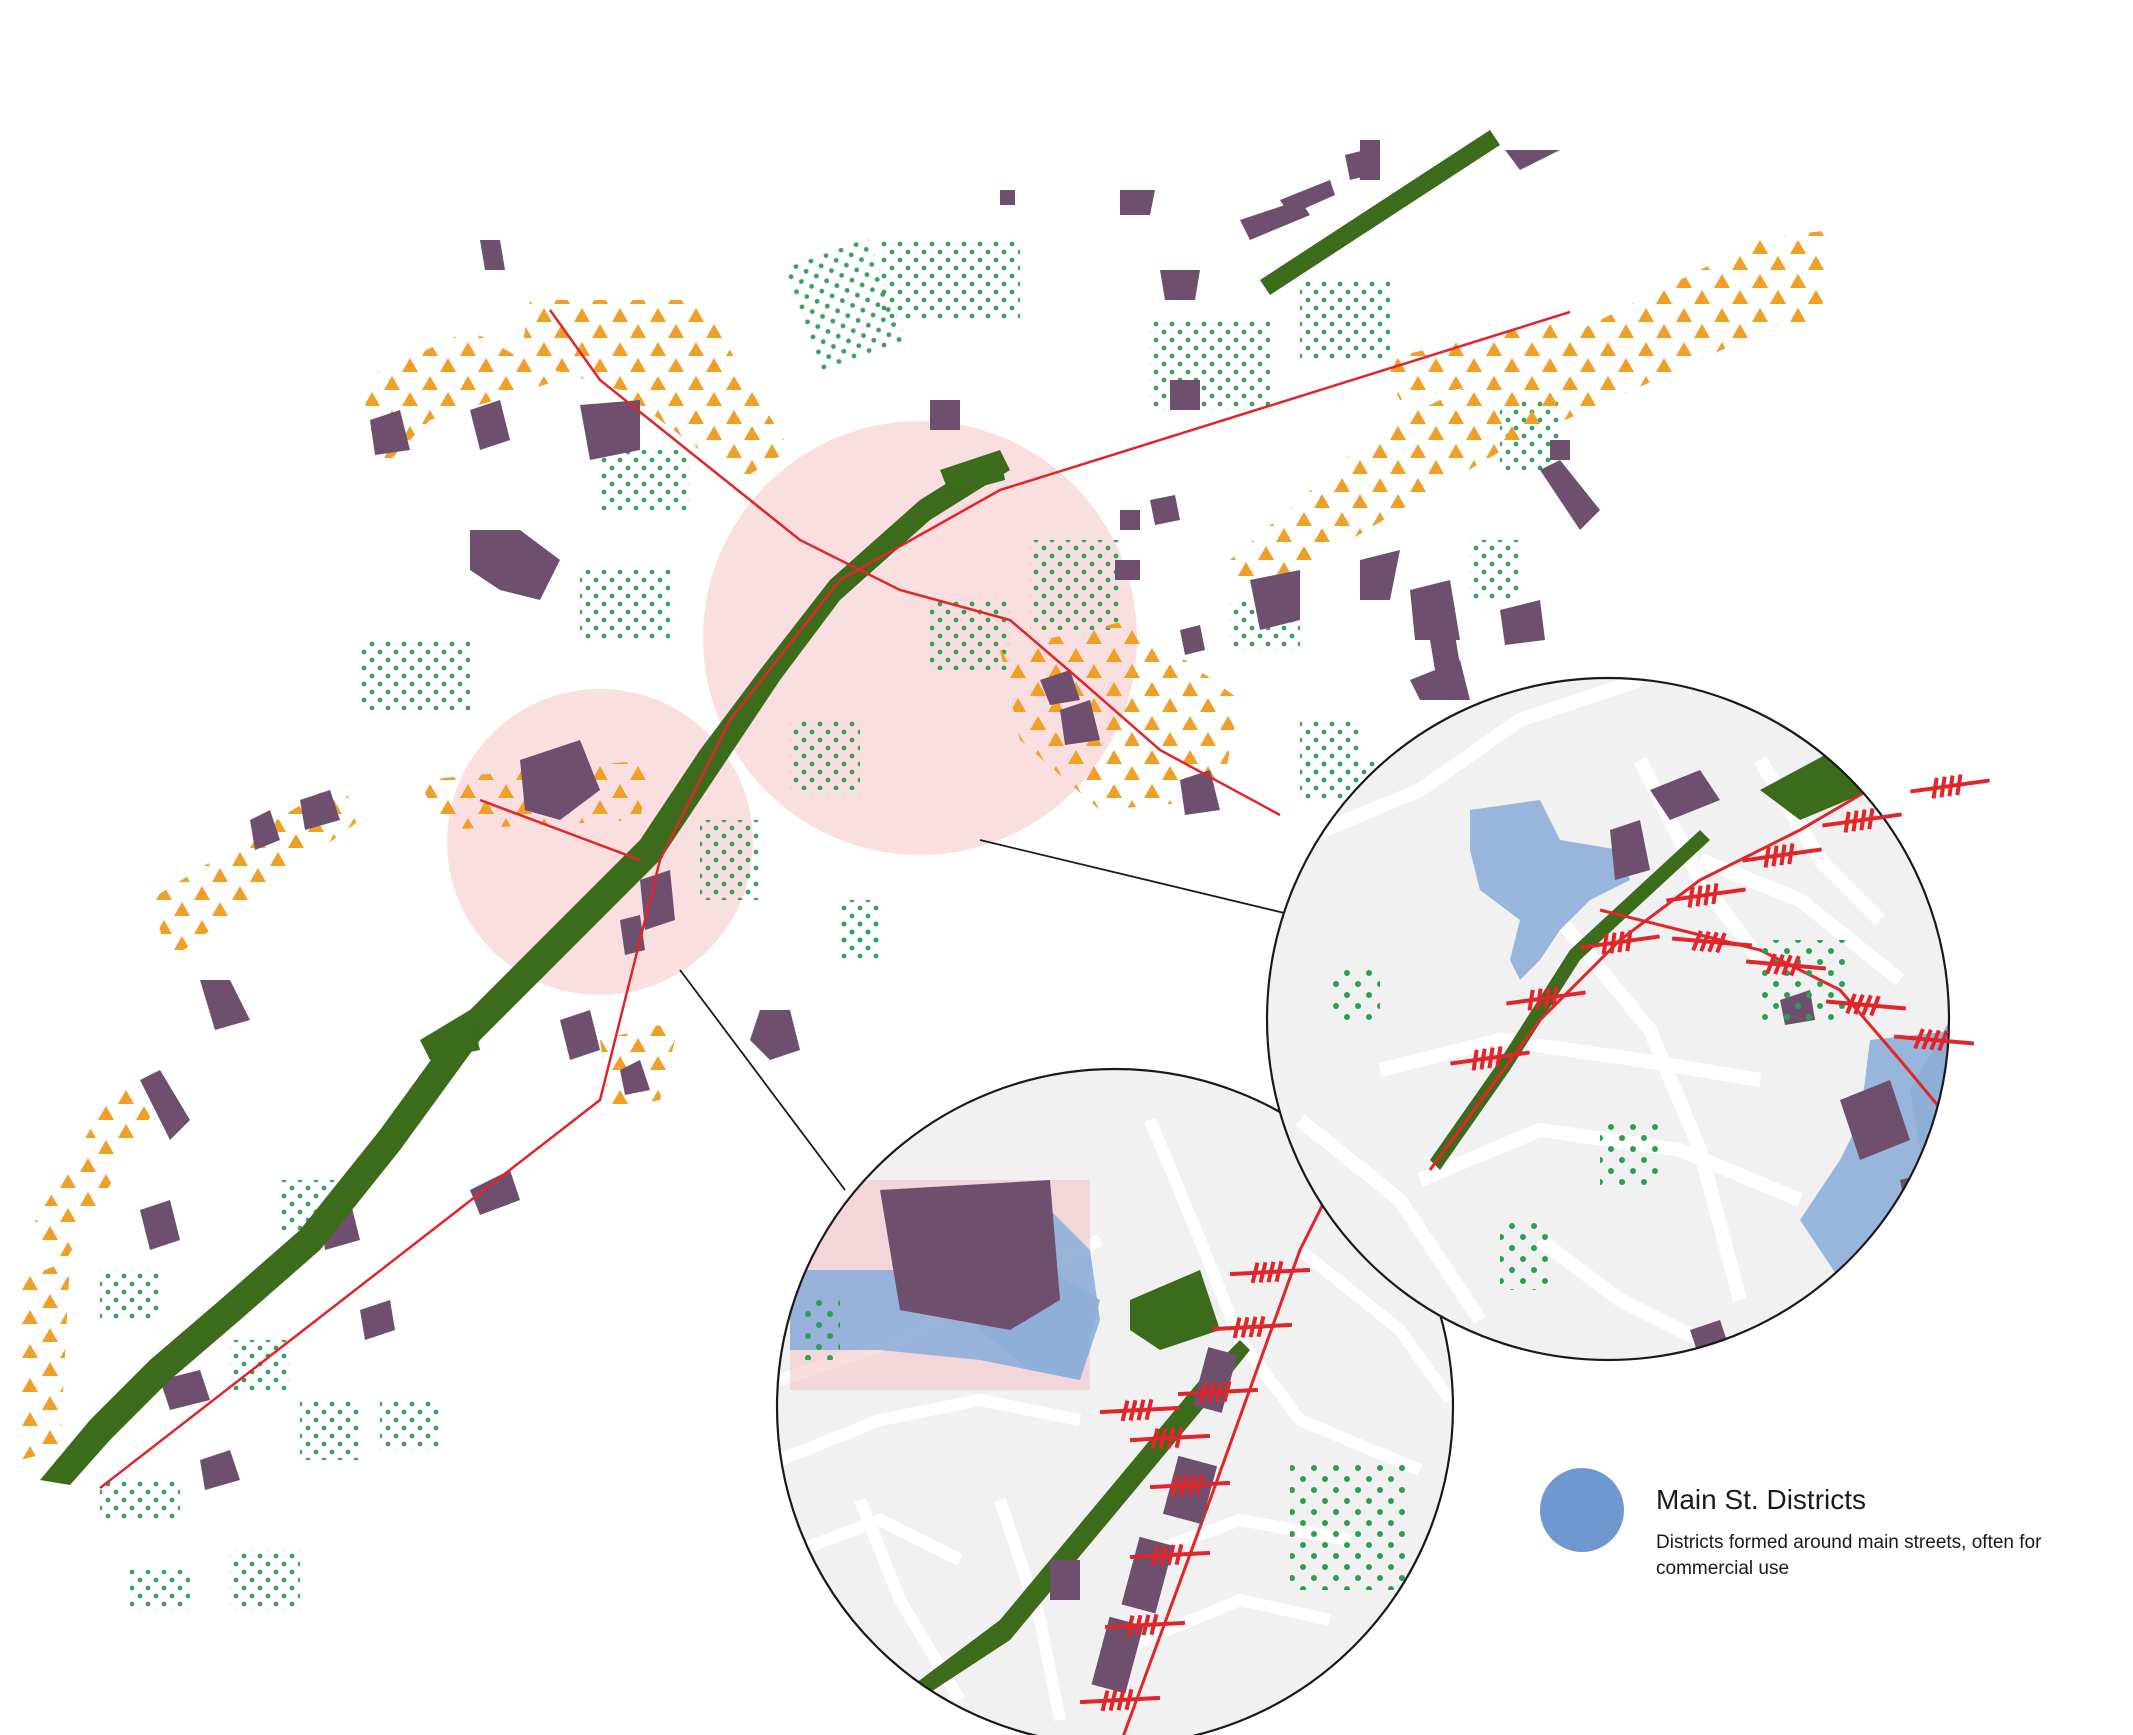 The image size is (2133, 1735). Describe the element at coordinates (1582, 1510) in the screenshot. I see `legend-swatch-circle` at that location.